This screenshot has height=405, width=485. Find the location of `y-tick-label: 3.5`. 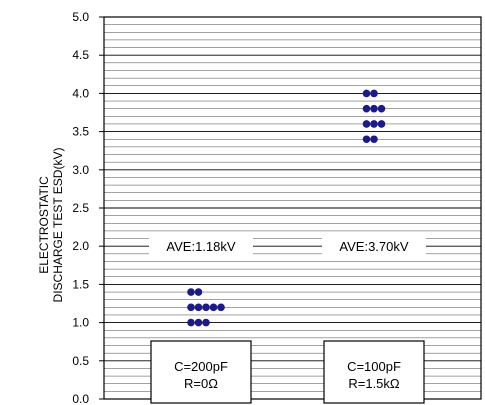

y-tick-label: 3.5 is located at coordinates (80, 132).